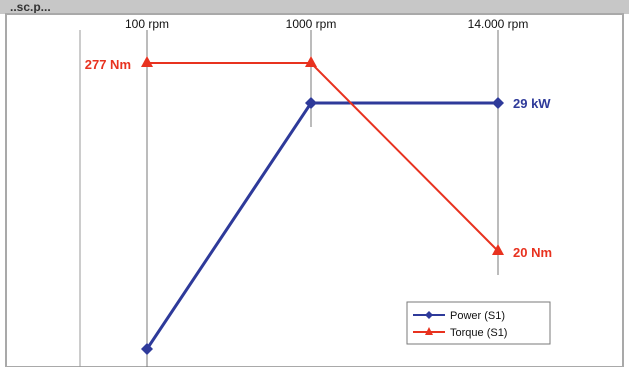 This screenshot has width=629, height=372. Describe the element at coordinates (147, 349) in the screenshot. I see `power-point-100rpm` at that location.